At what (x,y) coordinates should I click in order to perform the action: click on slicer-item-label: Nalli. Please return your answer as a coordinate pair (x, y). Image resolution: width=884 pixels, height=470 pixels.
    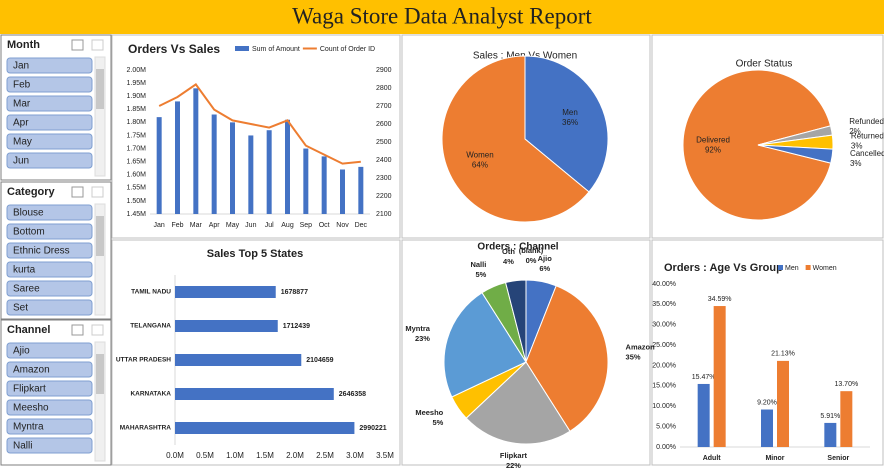
    Looking at the image, I should click on (22, 446).